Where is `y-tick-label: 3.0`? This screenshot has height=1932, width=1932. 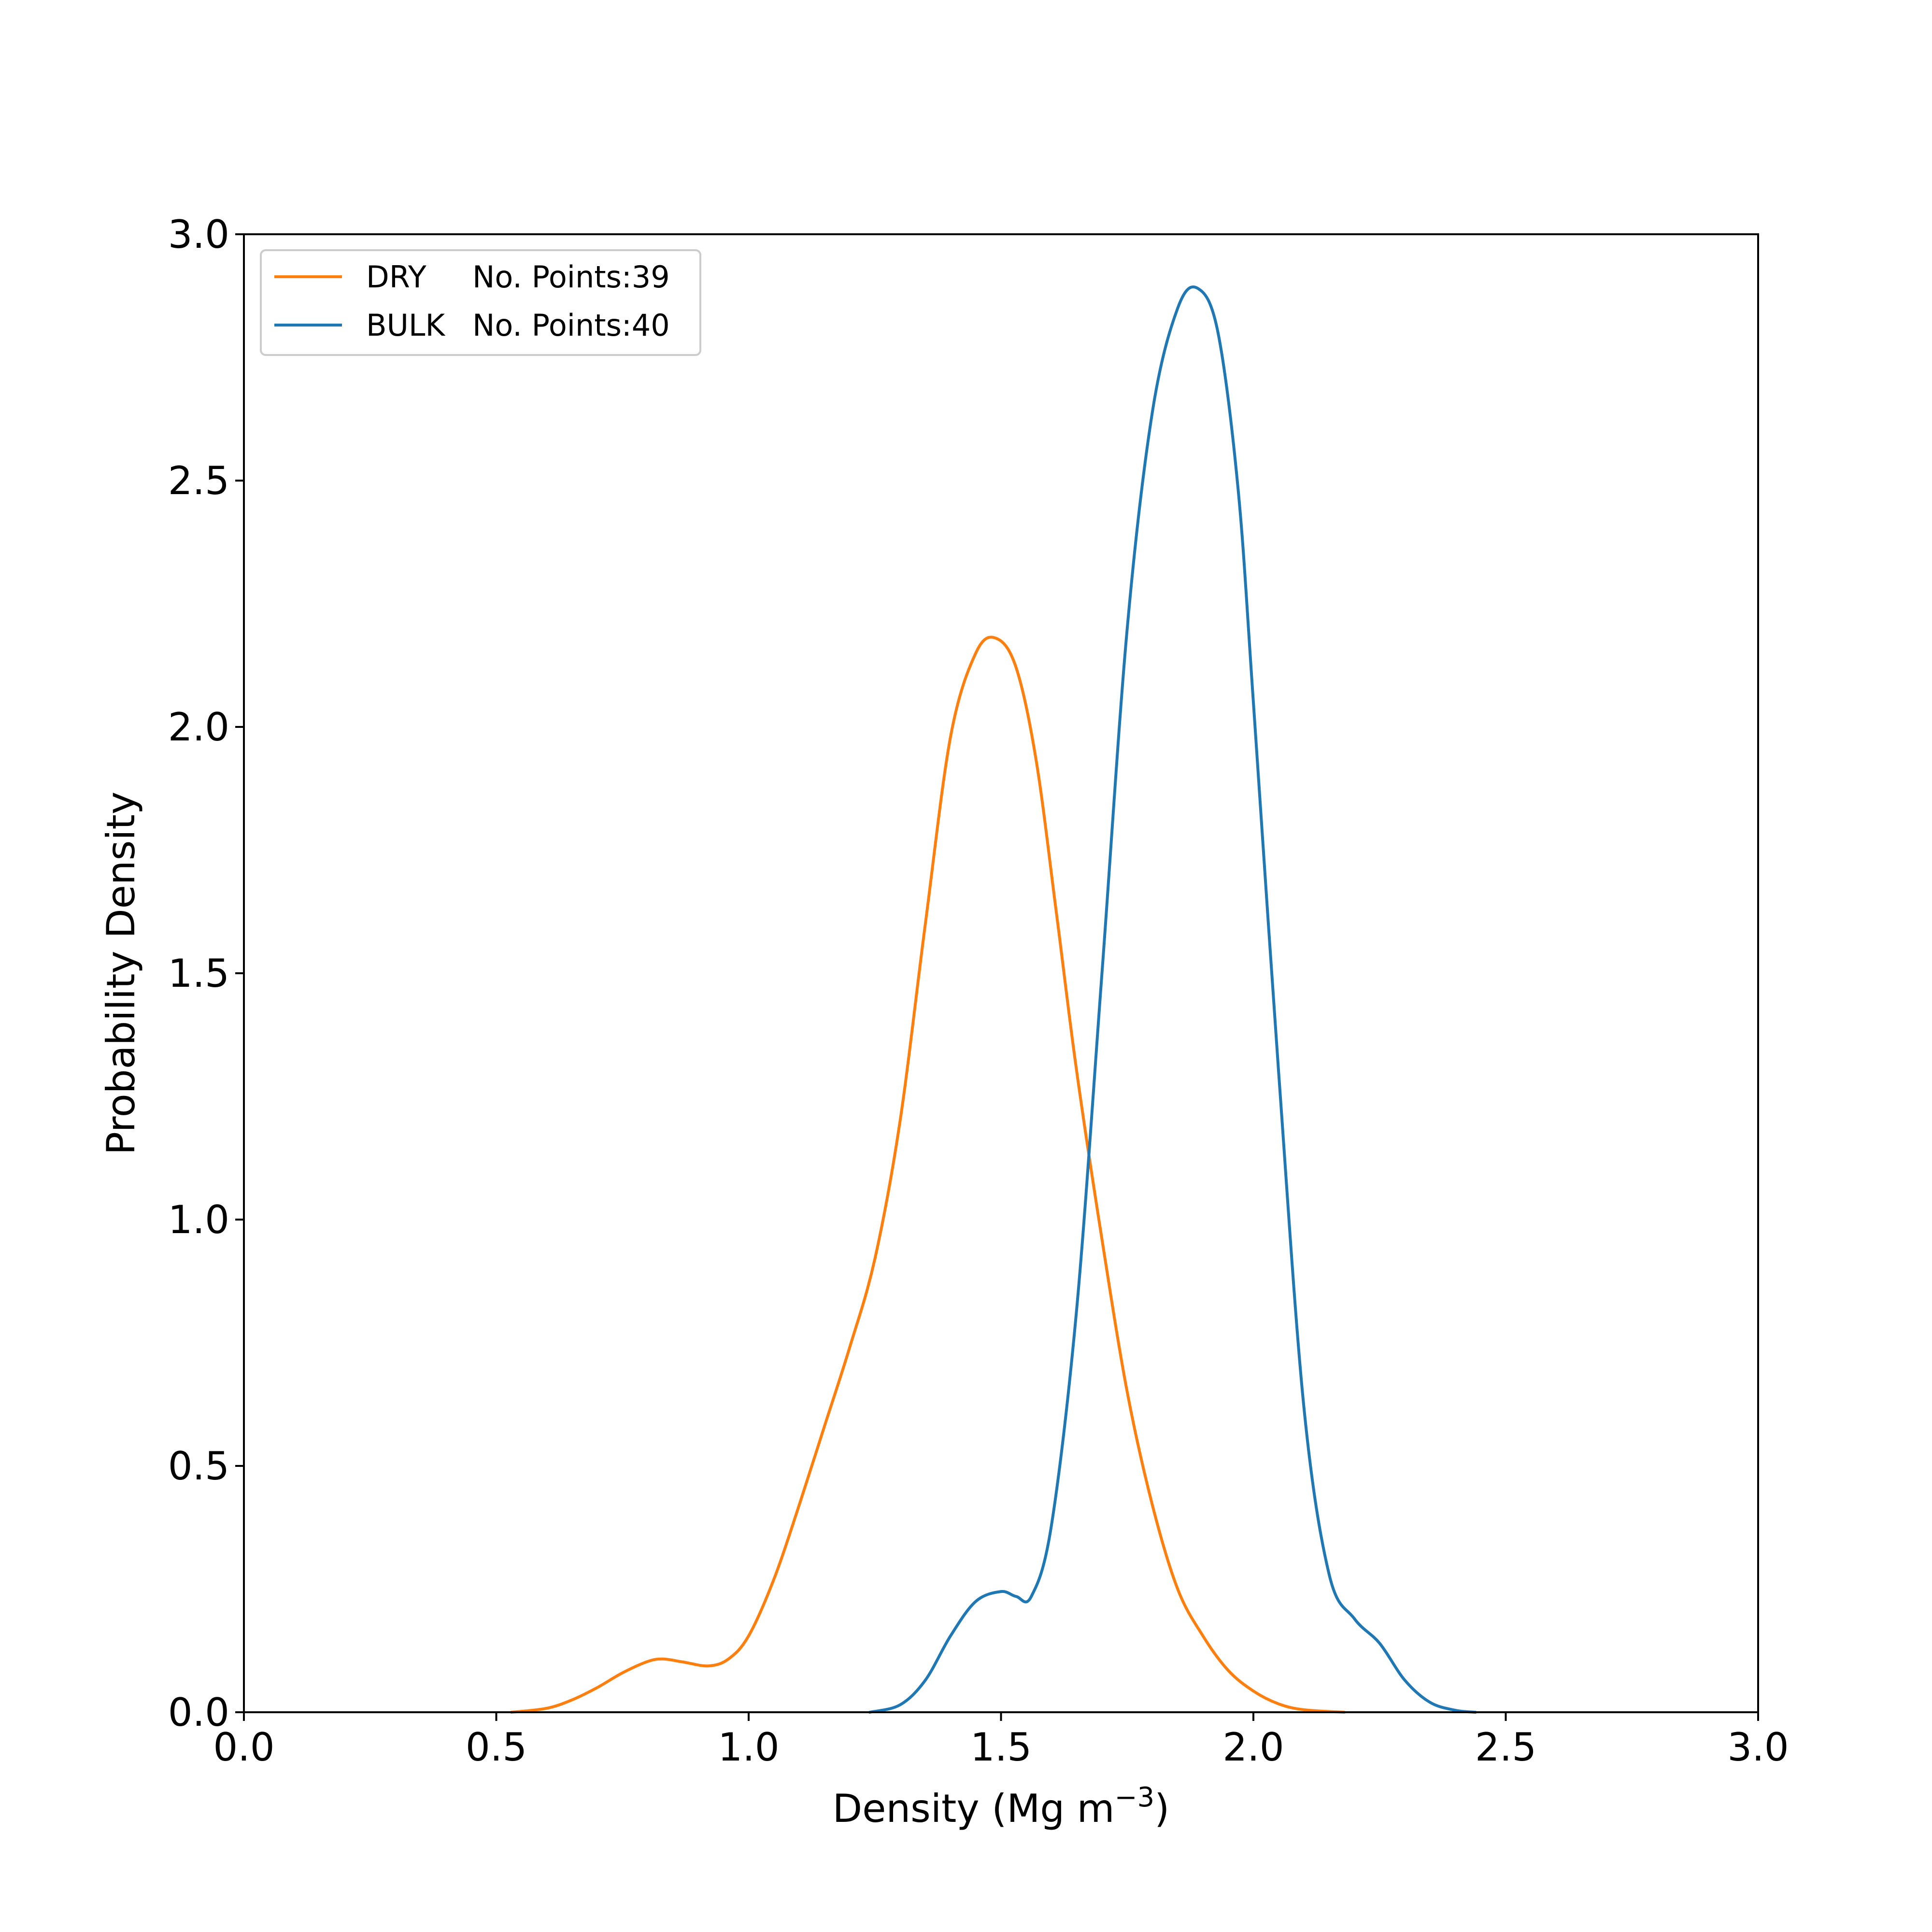
y-tick-label: 3.0 is located at coordinates (198, 234).